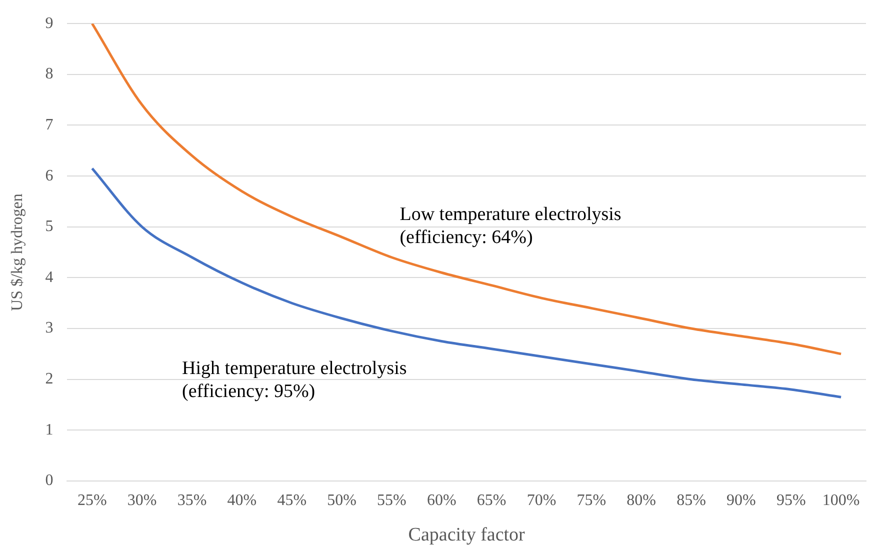  I want to click on x-tick-label: 75%, so click(591, 500).